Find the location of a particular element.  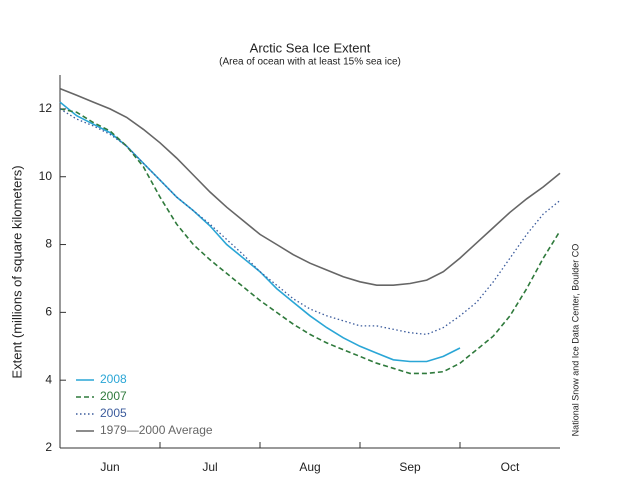

y-tick-label: 6 is located at coordinates (48, 312).